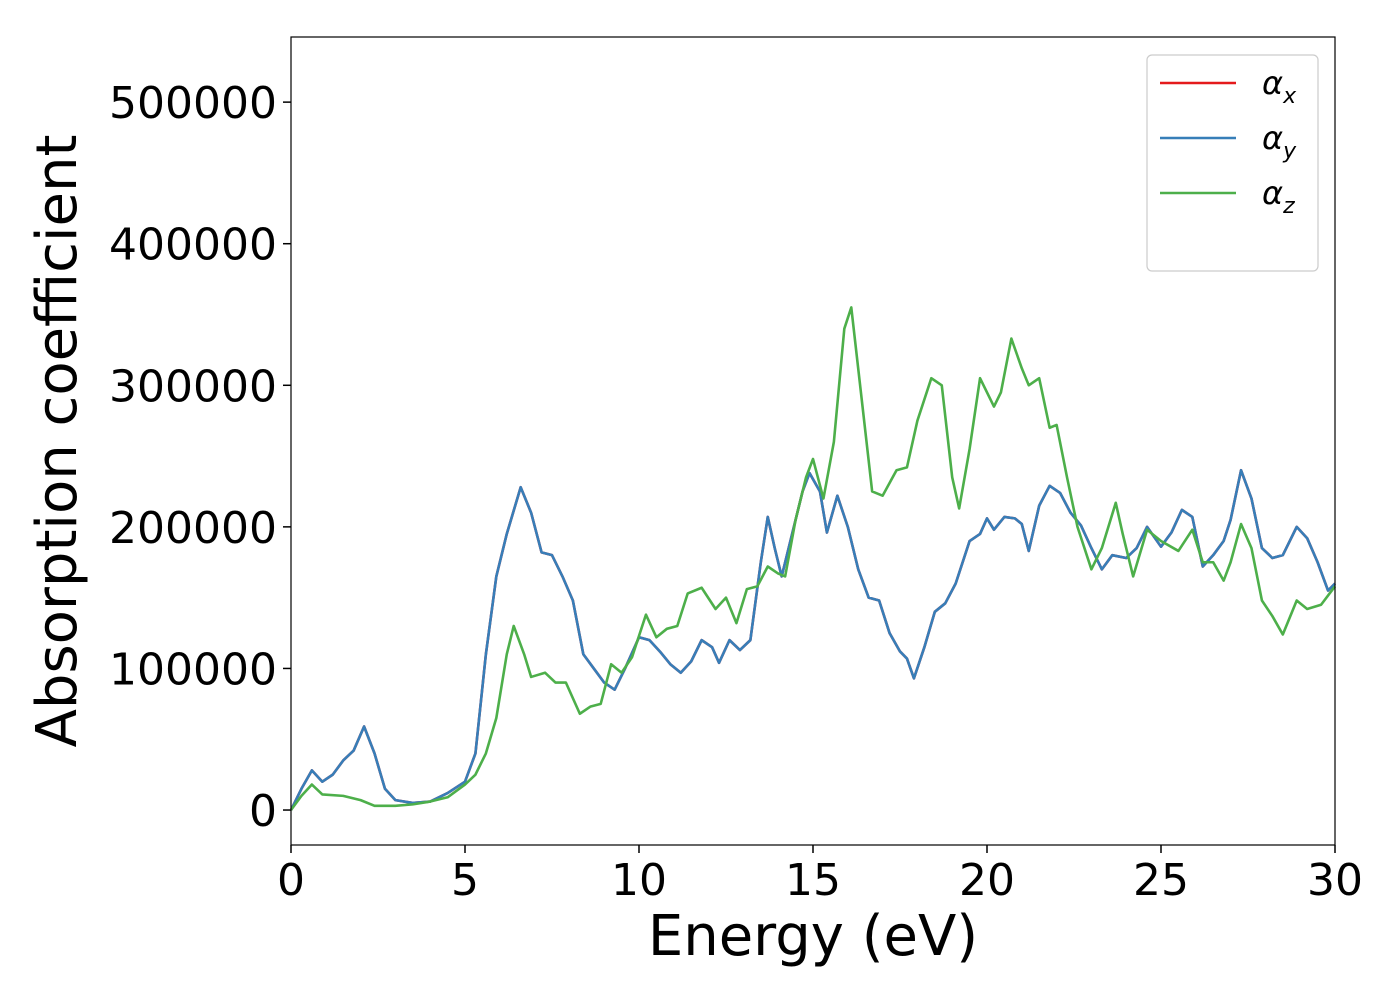  What do you see at coordinates (1279, 86) in the screenshot?
I see `legend-label: αx` at bounding box center [1279, 86].